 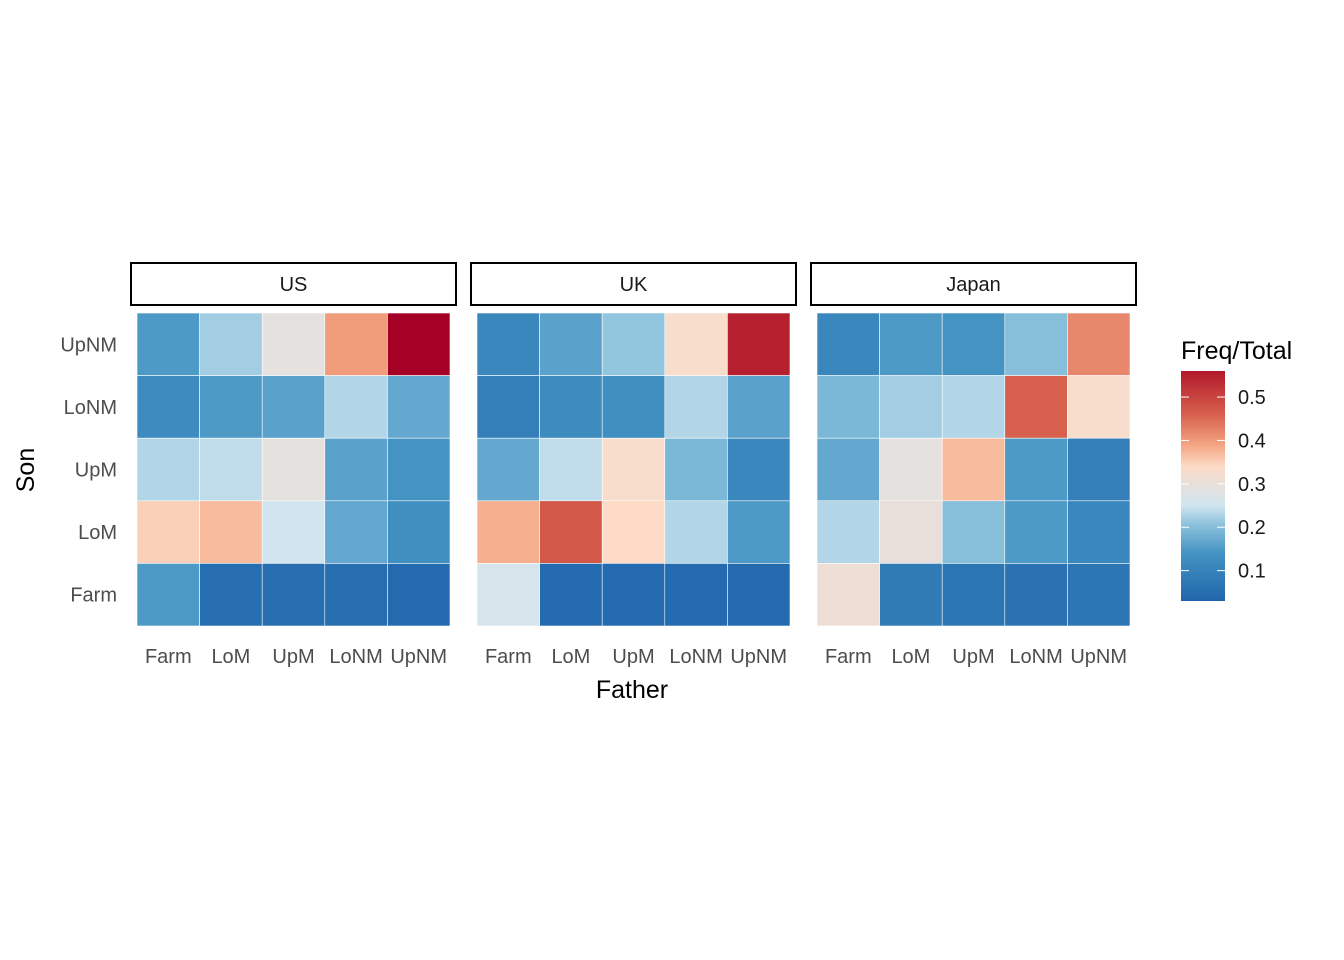 I want to click on tile-japan-lom-upnm, so click(x=1099, y=532).